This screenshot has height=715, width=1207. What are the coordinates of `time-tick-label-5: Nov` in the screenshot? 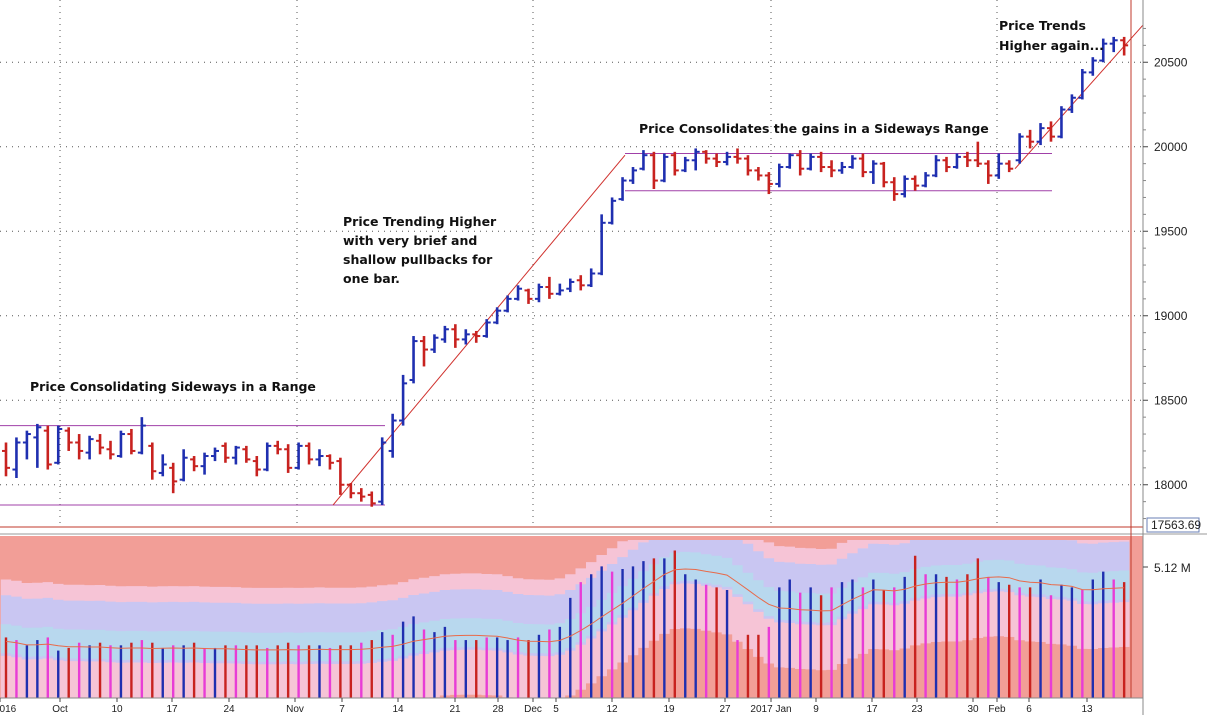 It's located at (295, 709).